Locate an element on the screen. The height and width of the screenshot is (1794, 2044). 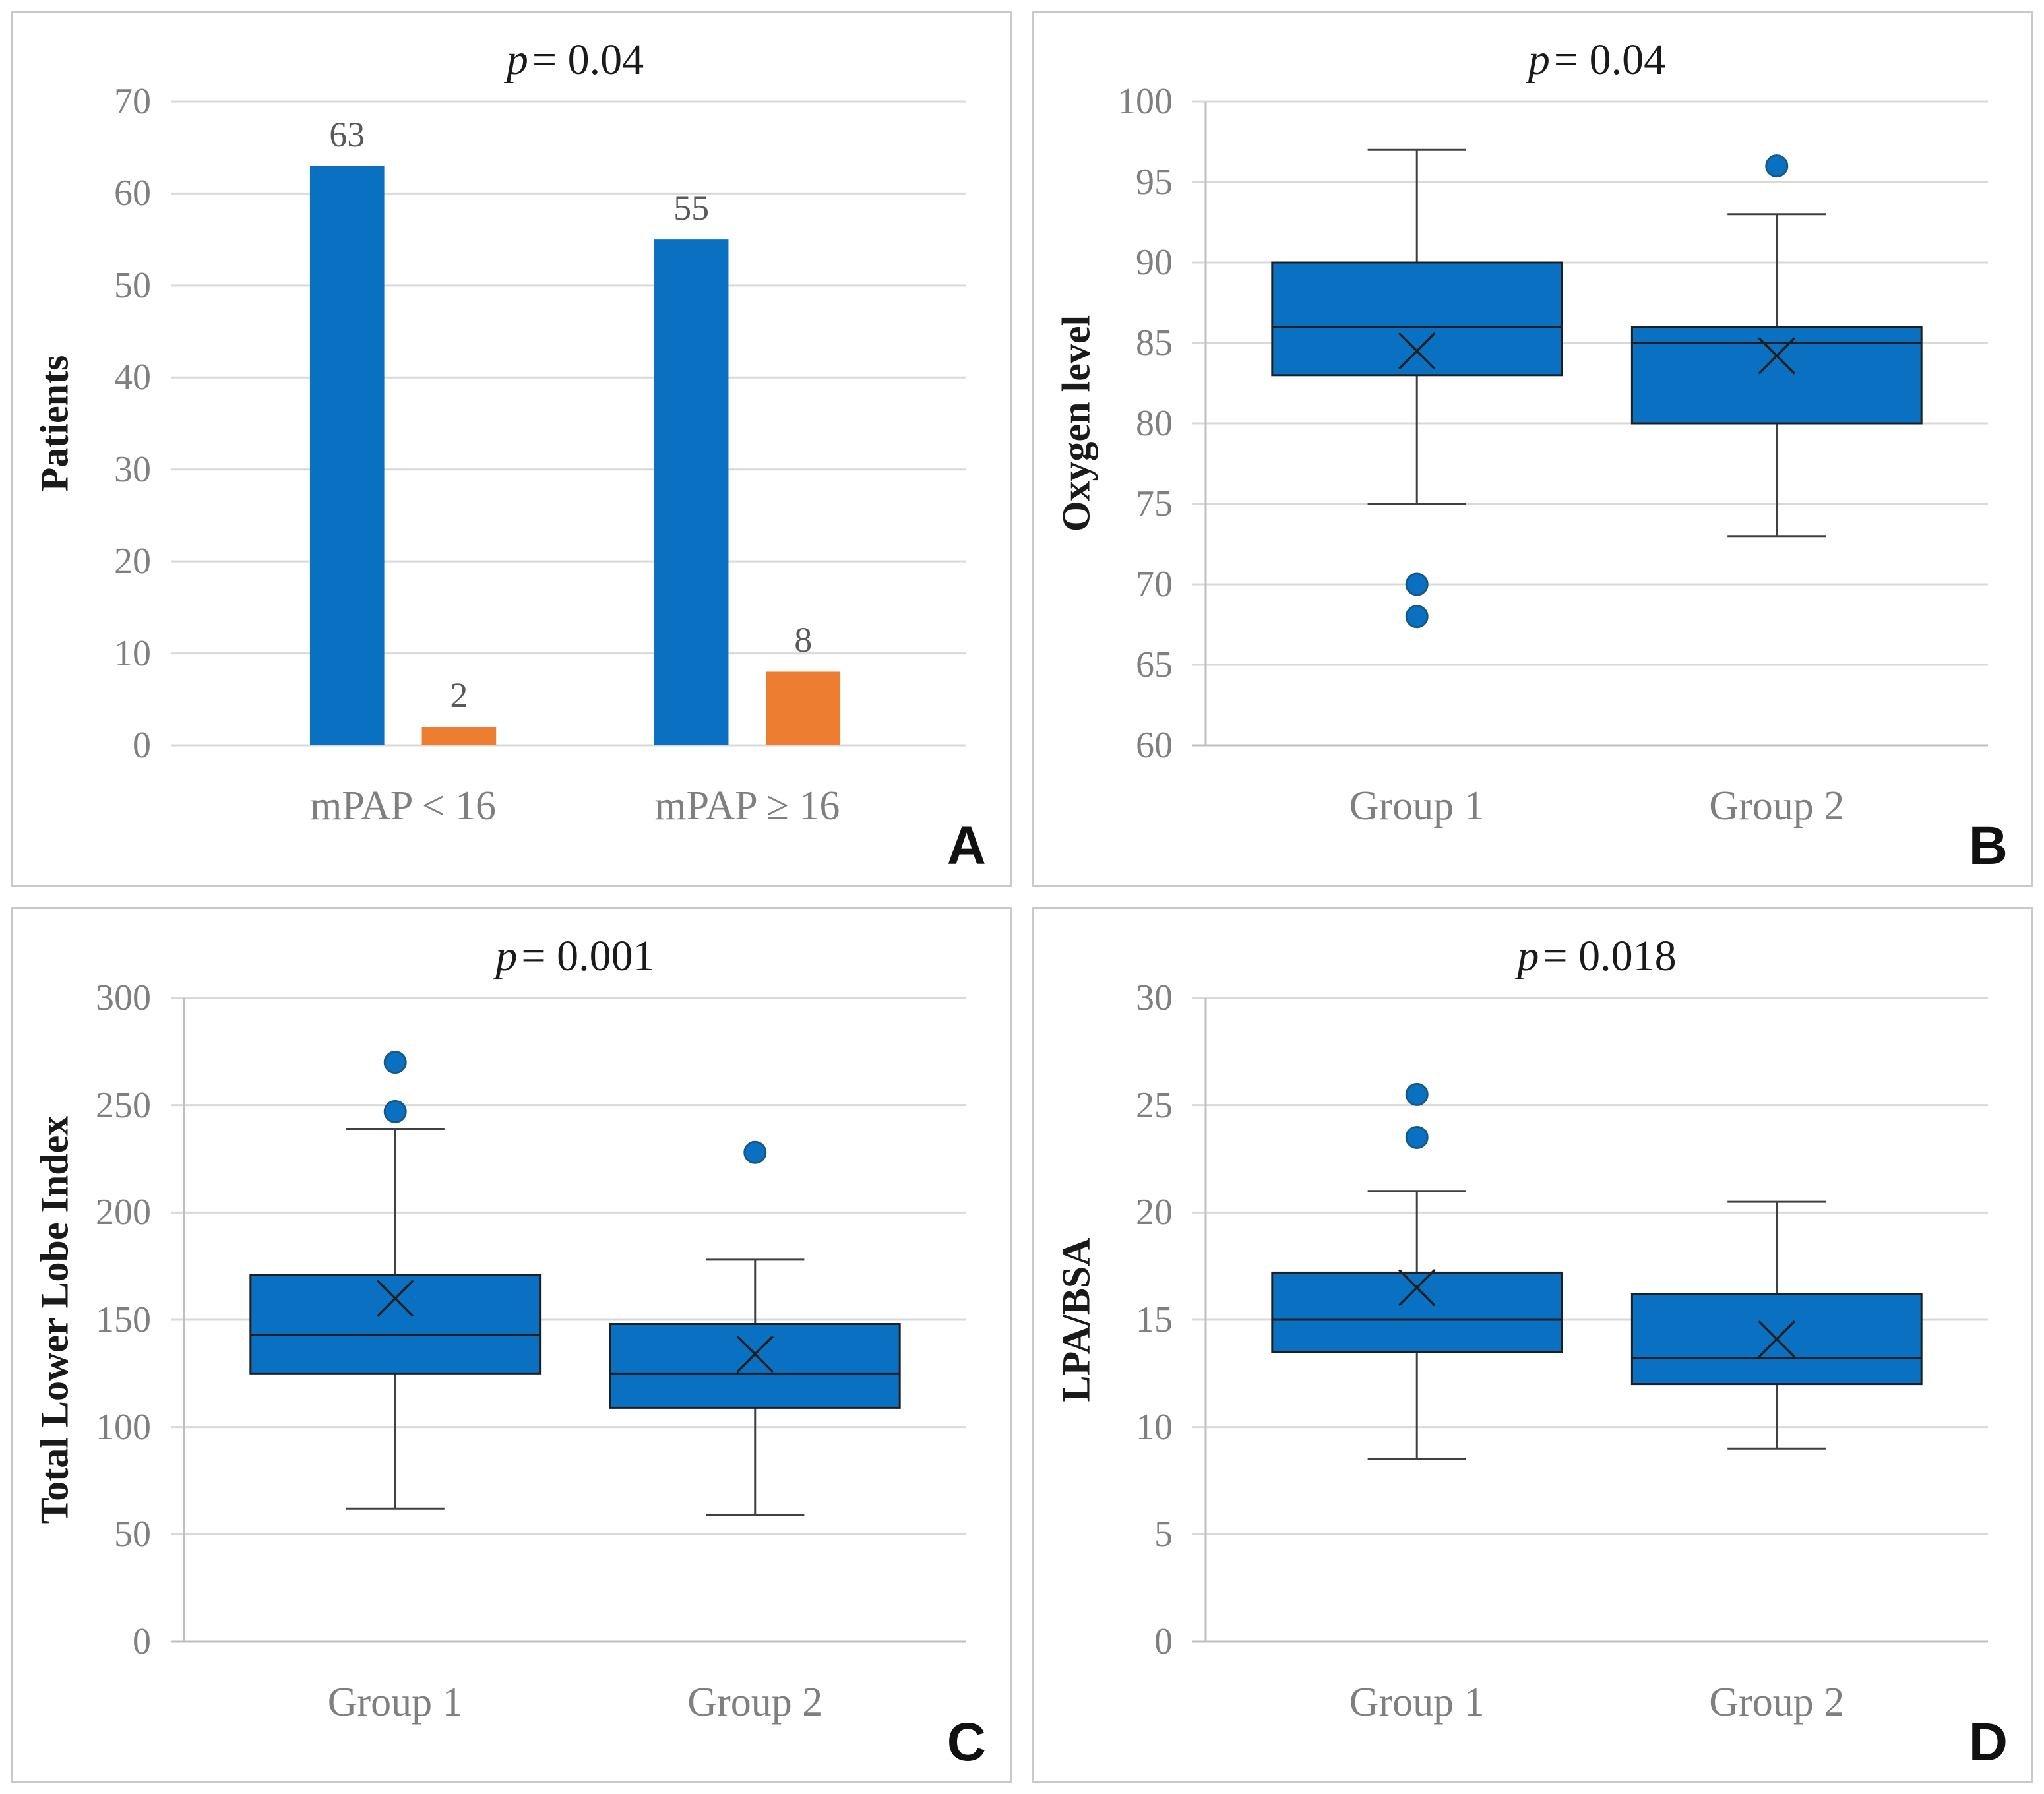
y-tick-label: 40 is located at coordinates (132, 377).